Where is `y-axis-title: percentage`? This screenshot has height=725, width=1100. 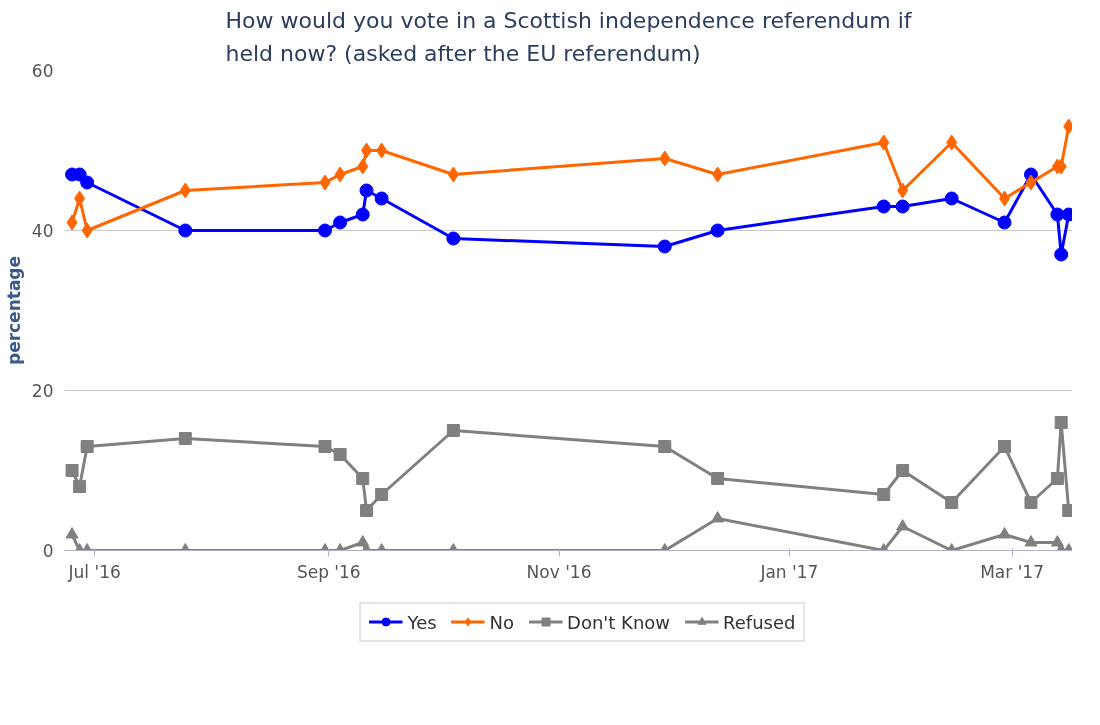 y-axis-title: percentage is located at coordinates (13, 310).